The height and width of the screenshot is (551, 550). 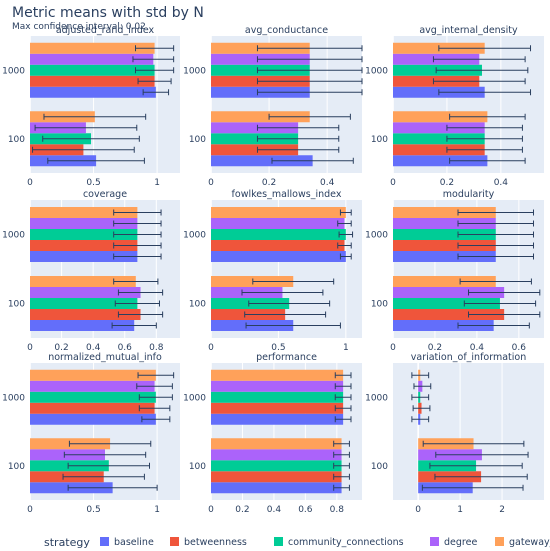 I want to click on x-tick-label: 0.4, so click(x=93, y=348).